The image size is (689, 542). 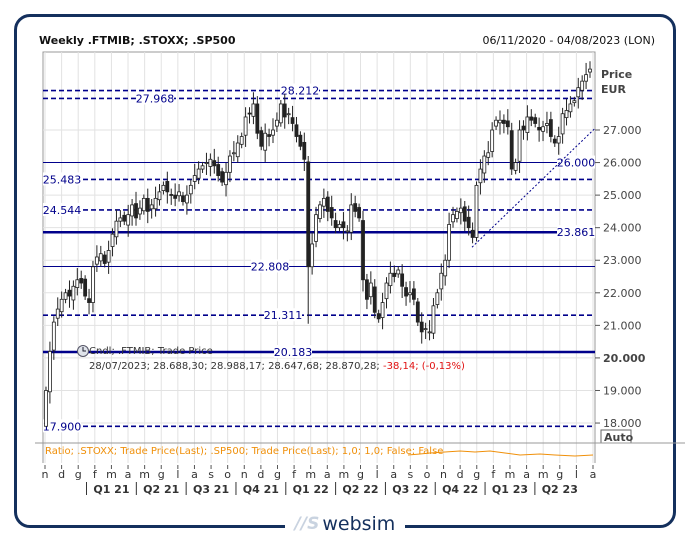 I want to click on level-label: 27.968, so click(x=155, y=98).